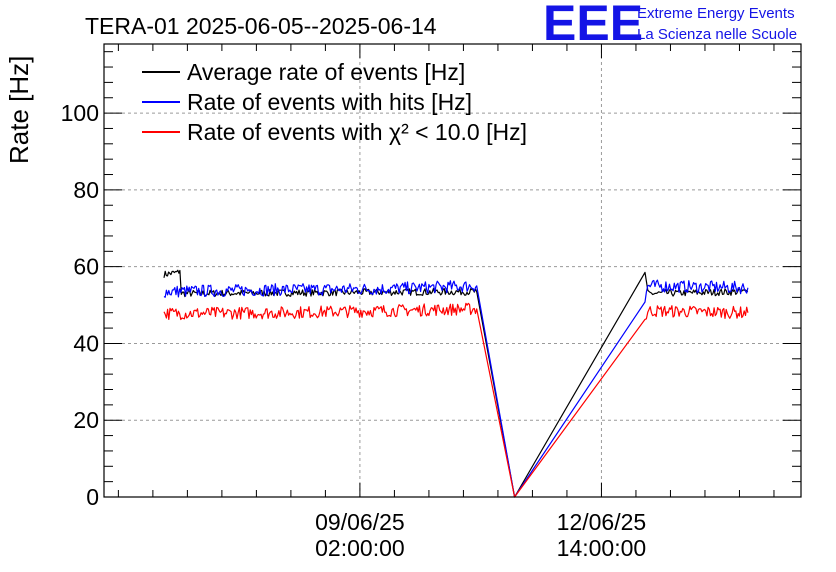 The image size is (836, 572). I want to click on x-tick-label-time: 02:00:00, so click(360, 548).